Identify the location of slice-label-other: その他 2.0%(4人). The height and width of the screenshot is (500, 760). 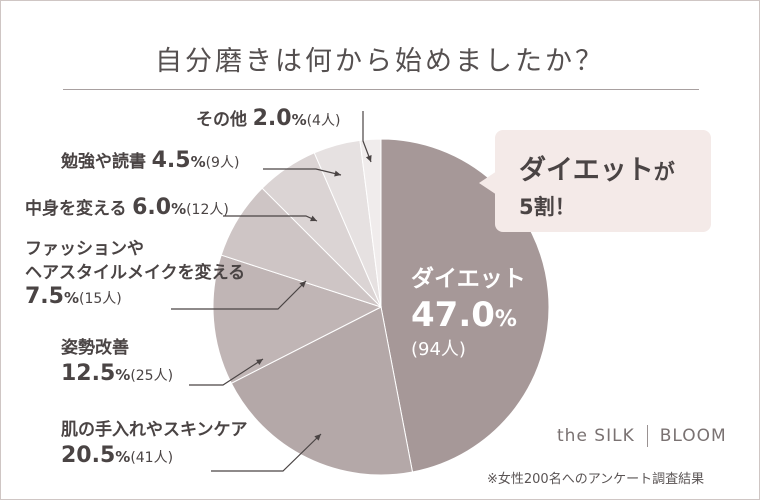
(268, 118).